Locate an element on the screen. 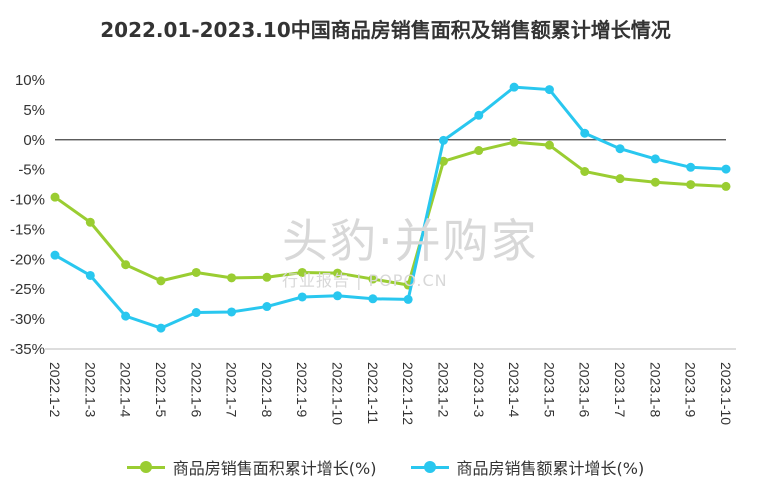 The height and width of the screenshot is (495, 771). chart-legend: 商品房销售面积累计增长(%) 商品房销售额累计增长(%) is located at coordinates (385, 467).